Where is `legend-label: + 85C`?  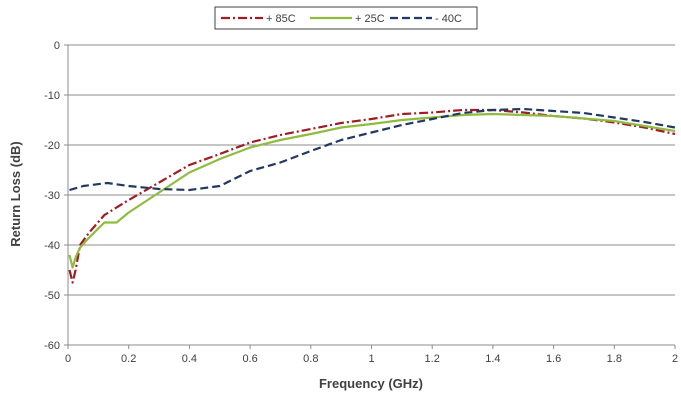 legend-label: + 85C is located at coordinates (281, 19).